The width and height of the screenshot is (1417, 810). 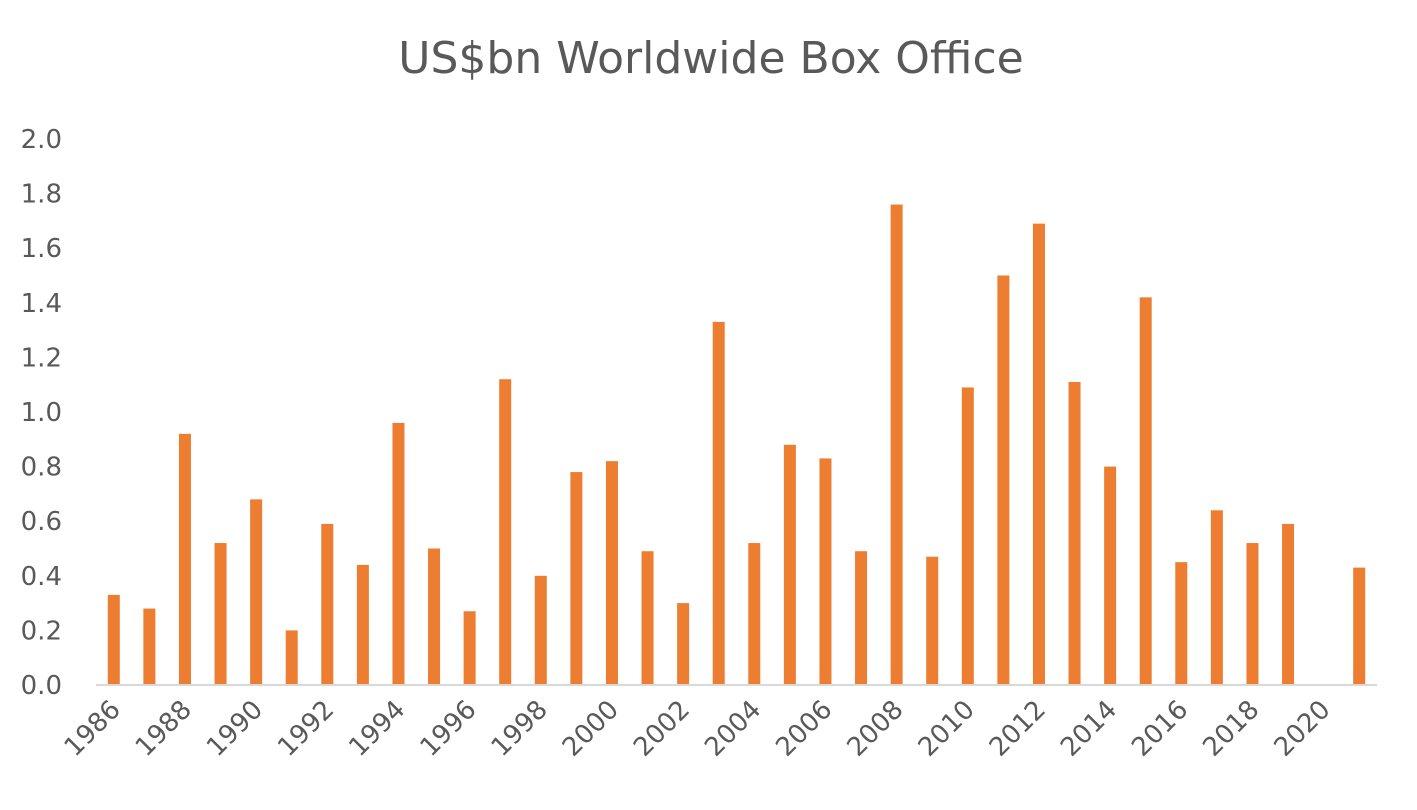 What do you see at coordinates (733, 729) in the screenshot?
I see `x-tick-label: 2004` at bounding box center [733, 729].